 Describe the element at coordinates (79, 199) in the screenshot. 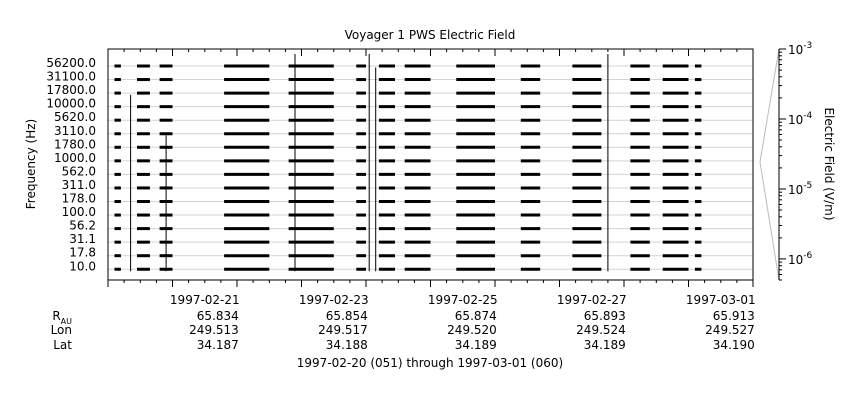

I see `y-tick-label: 178.0` at that location.